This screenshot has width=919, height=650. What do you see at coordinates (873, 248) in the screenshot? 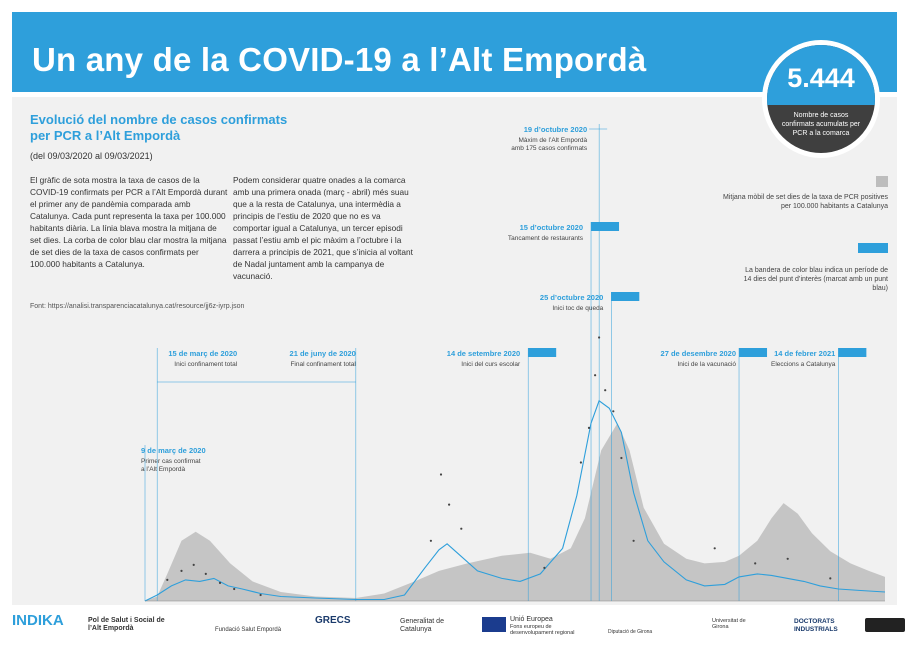
I see `legend-flag-swatch` at bounding box center [873, 248].